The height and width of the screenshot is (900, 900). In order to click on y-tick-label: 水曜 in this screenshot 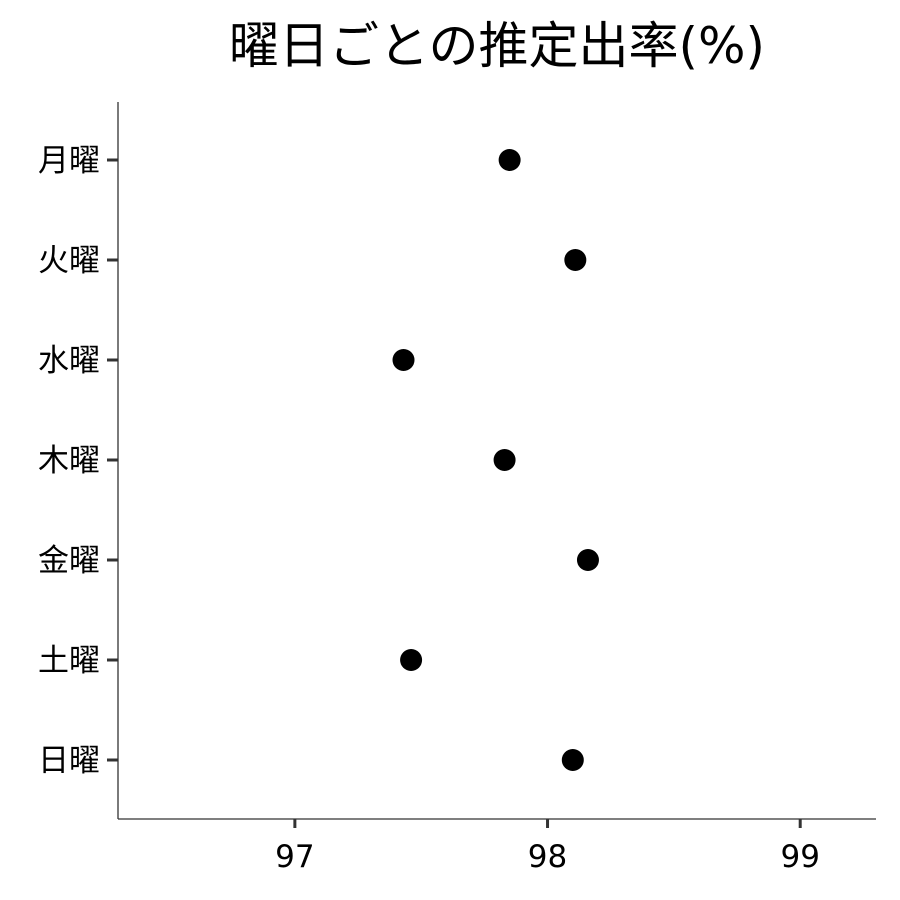, I will do `click(69, 361)`.